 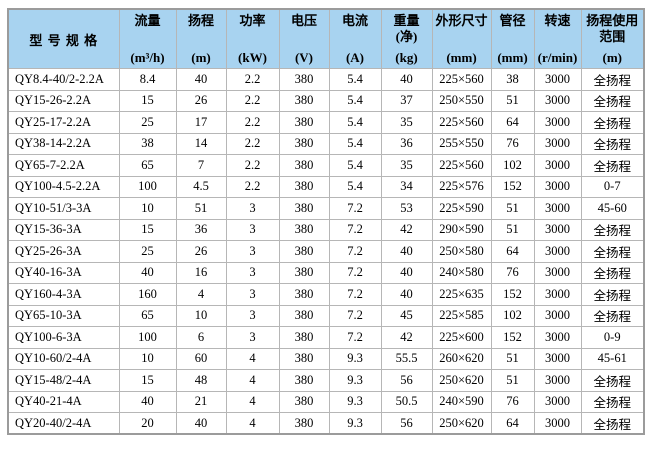 I want to click on column-header-content: 电压 (V), so click(x=304, y=39).